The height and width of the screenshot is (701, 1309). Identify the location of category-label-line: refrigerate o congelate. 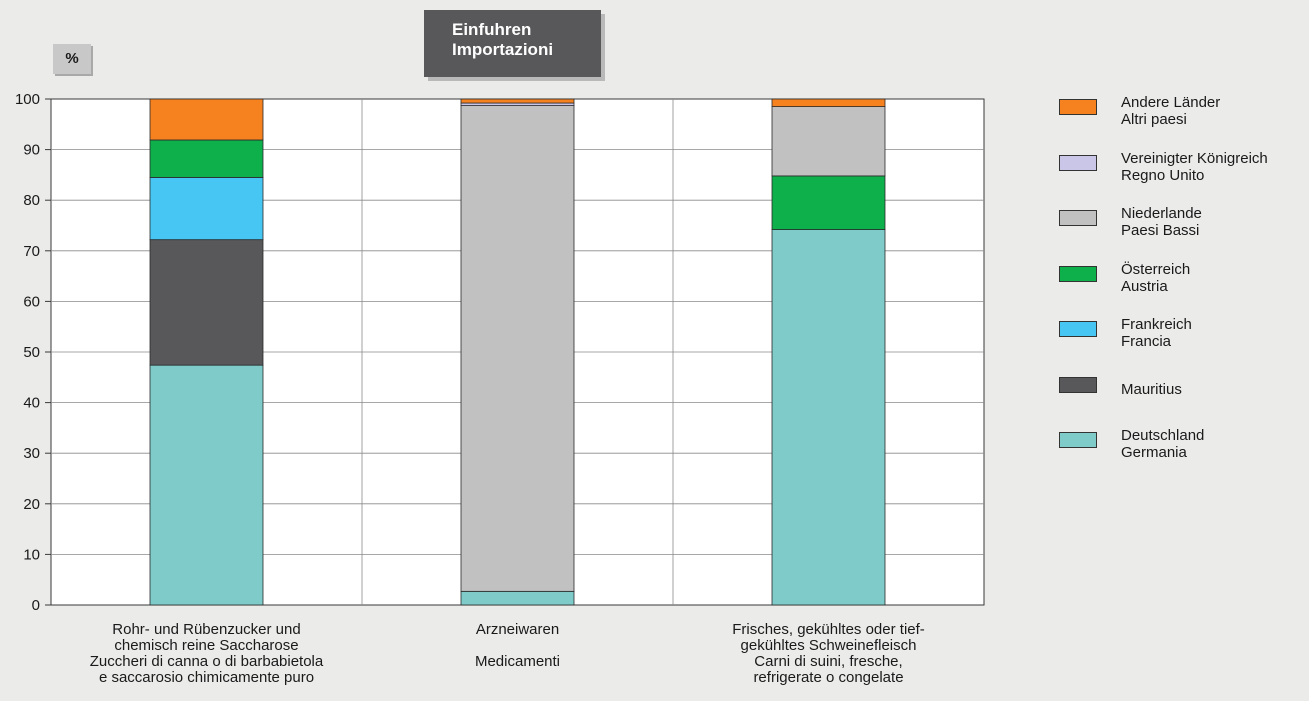
(828, 677).